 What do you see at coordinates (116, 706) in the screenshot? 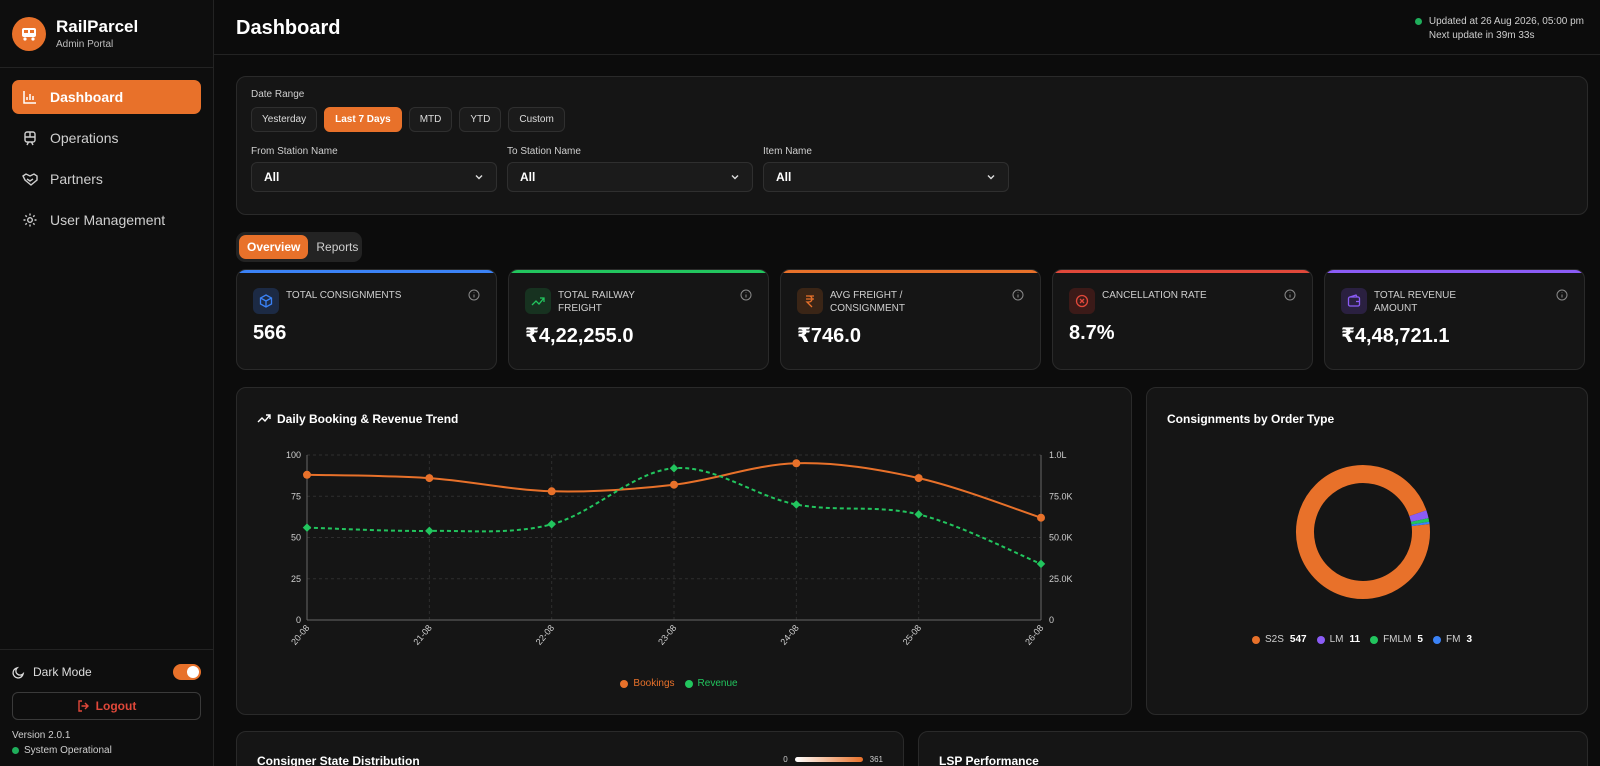
I see `logout-label: Logout` at bounding box center [116, 706].